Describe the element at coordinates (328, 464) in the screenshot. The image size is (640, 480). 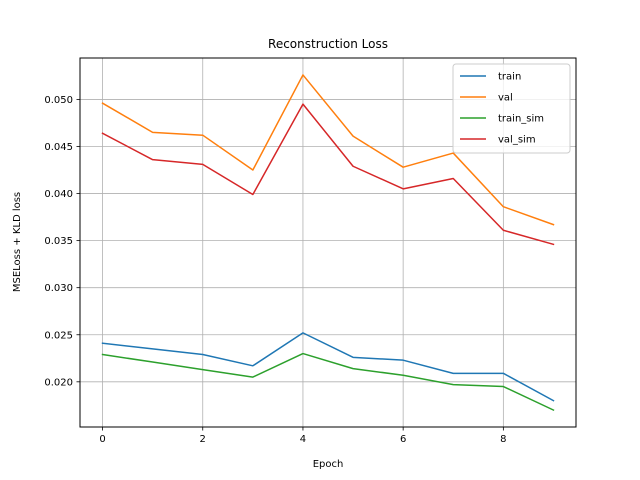
I see `x-axis-label: Epoch` at that location.